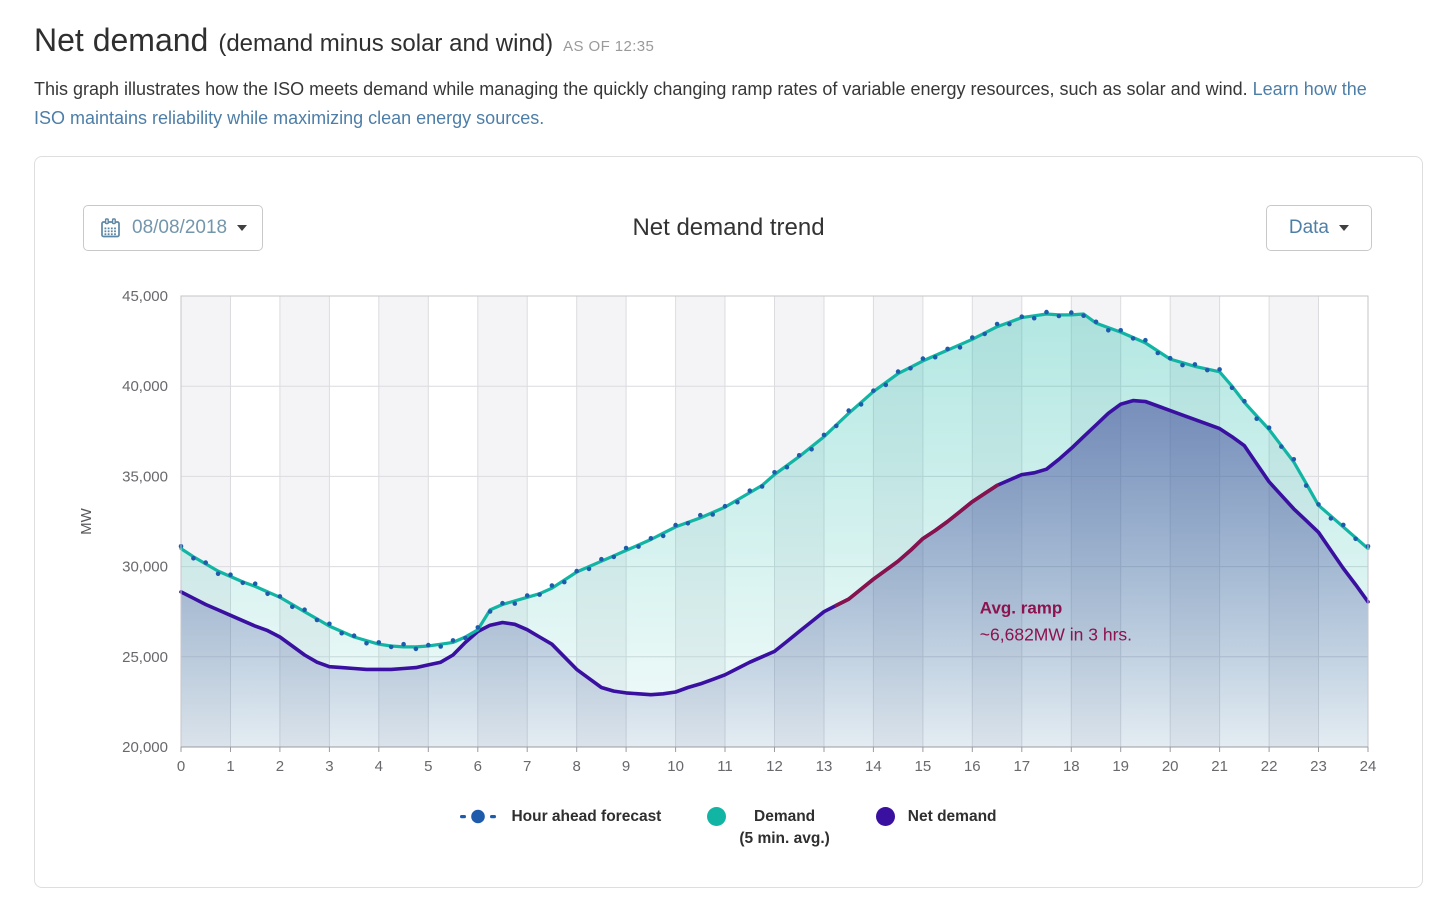 The image size is (1436, 907). I want to click on svg-text: 45,000, so click(145, 296).